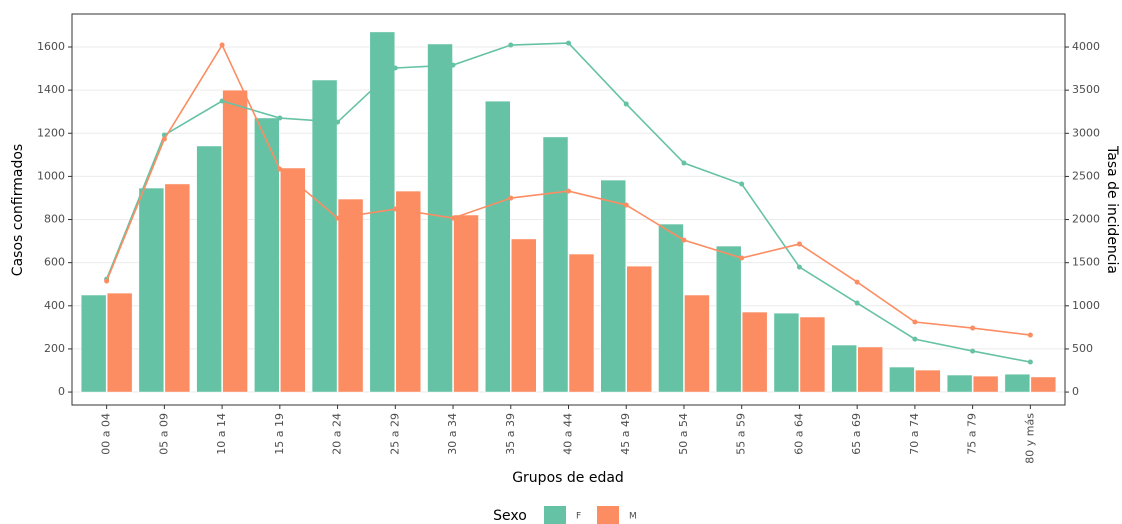  What do you see at coordinates (1086, 46) in the screenshot?
I see `y2-tick-label: 4000` at bounding box center [1086, 46].